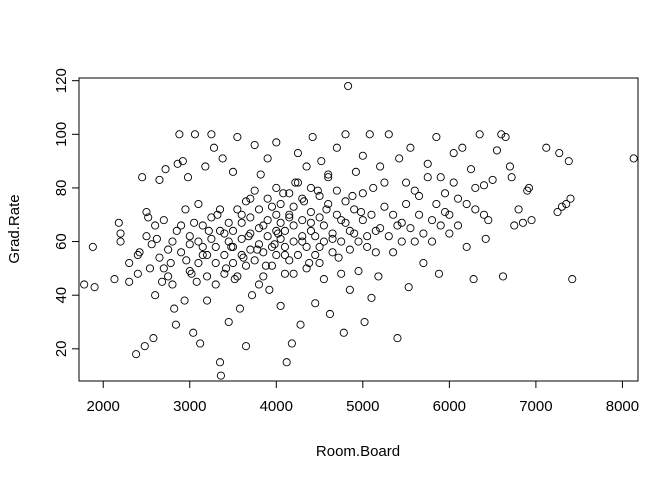  I want to click on y-tick-label: 120, so click(61, 80).